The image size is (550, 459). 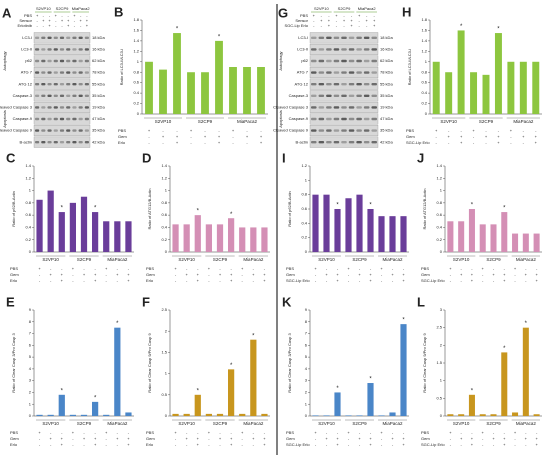 I want to click on y-tick-label: 0.5, so click(x=164, y=394).